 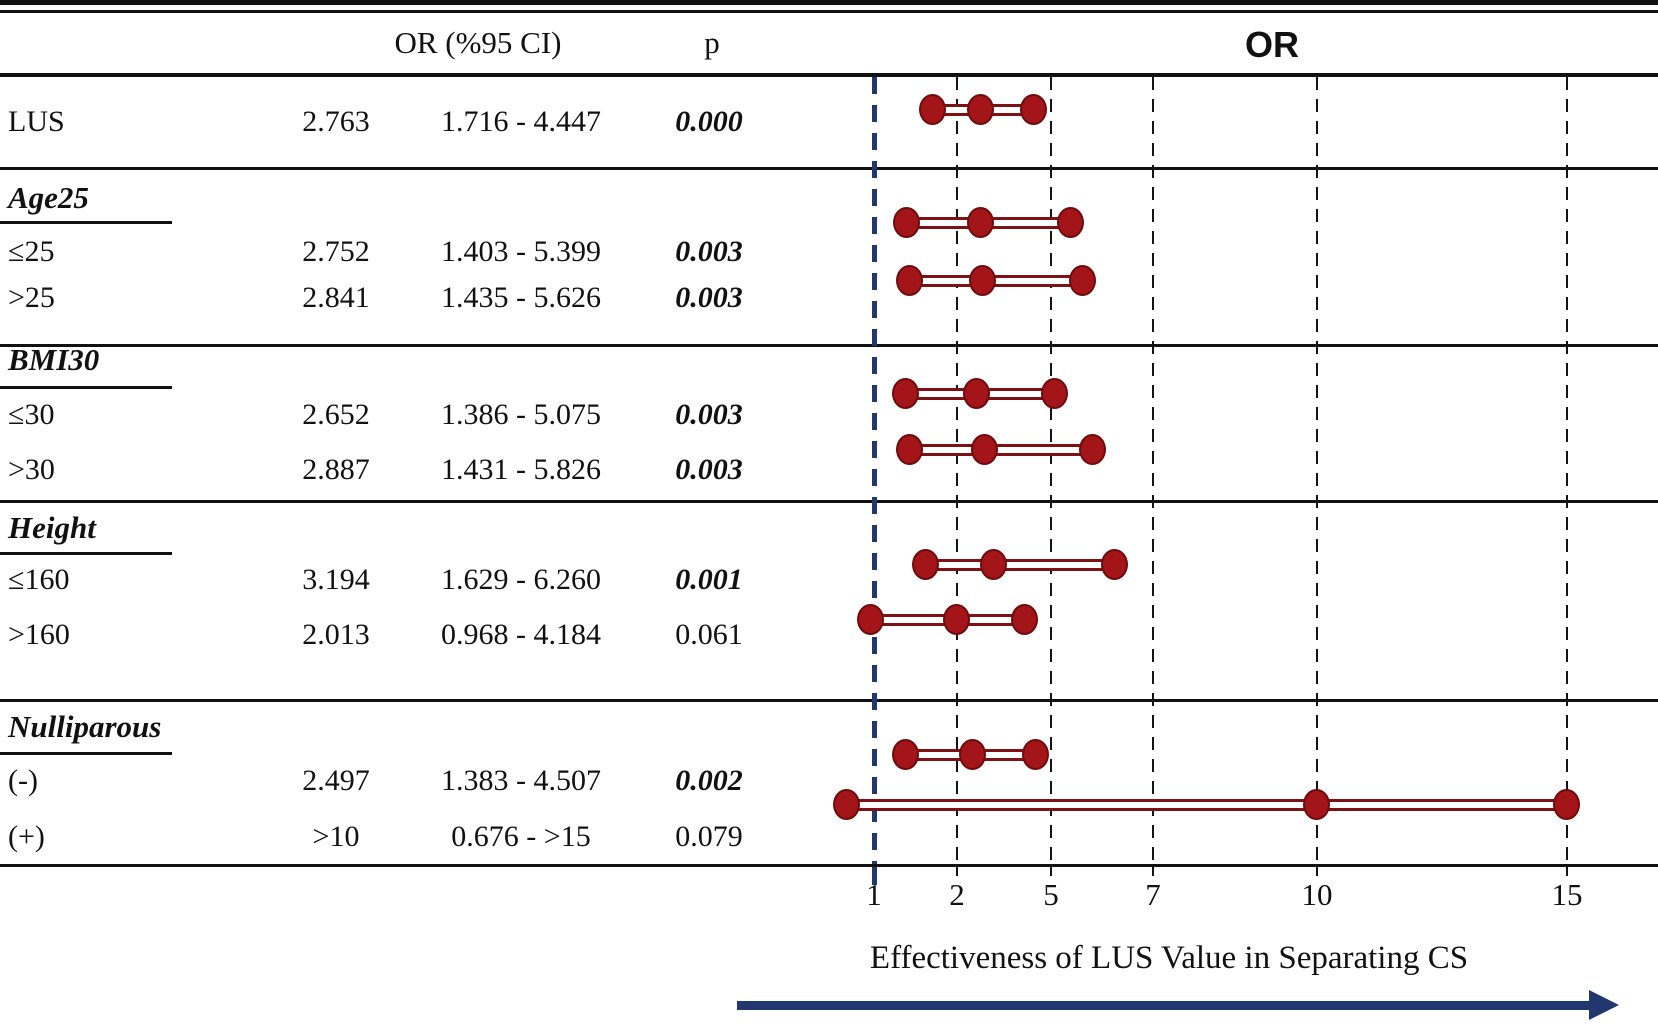 What do you see at coordinates (521, 634) in the screenshot?
I see `ci-value: 0.968 - 4.184` at bounding box center [521, 634].